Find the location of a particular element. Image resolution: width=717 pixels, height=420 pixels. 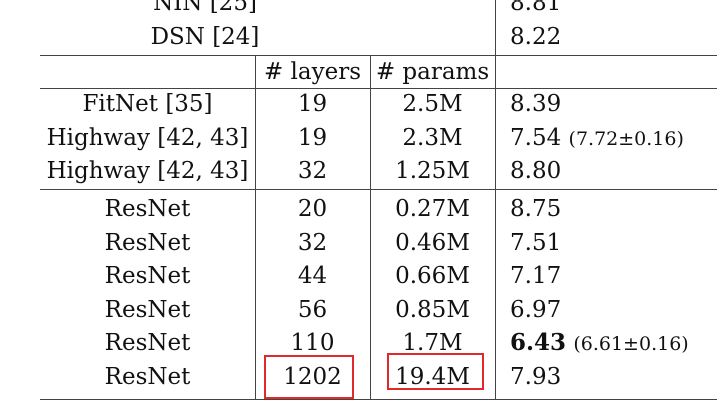

error-cell: 8.80 is located at coordinates (536, 171).